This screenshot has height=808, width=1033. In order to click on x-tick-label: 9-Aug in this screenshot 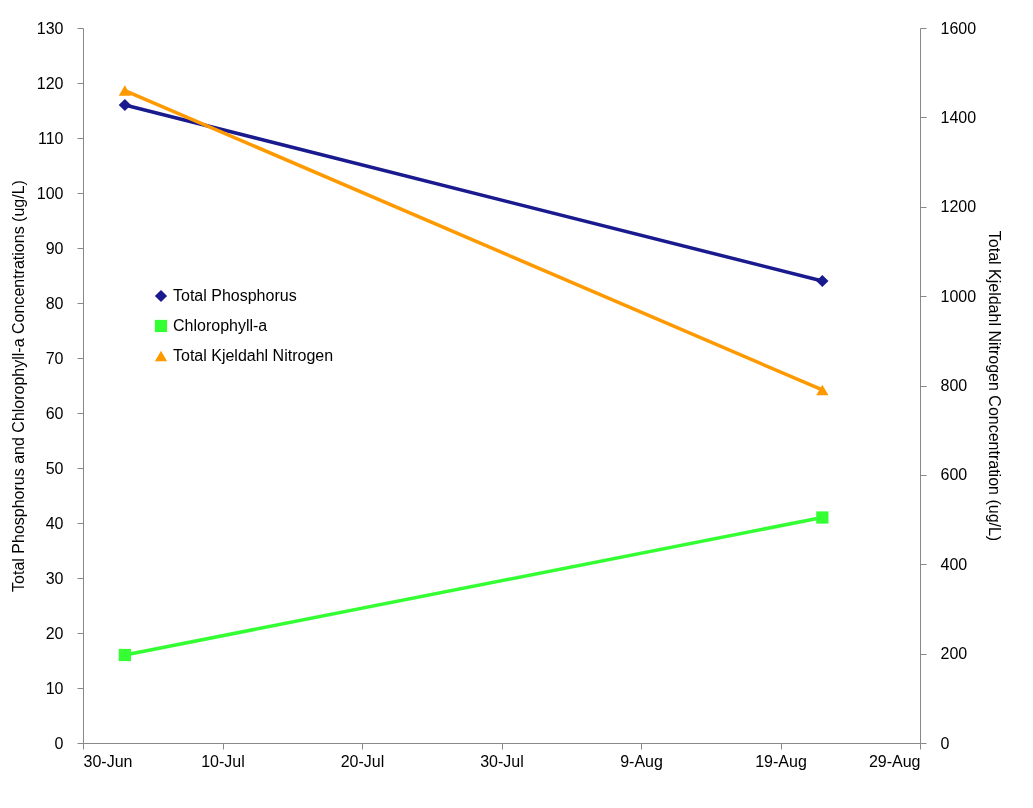, I will do `click(641, 761)`.